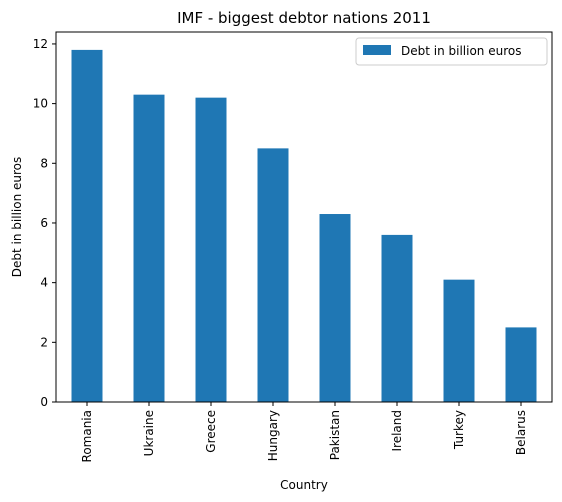  What do you see at coordinates (521, 364) in the screenshot?
I see `bar-belarus` at bounding box center [521, 364].